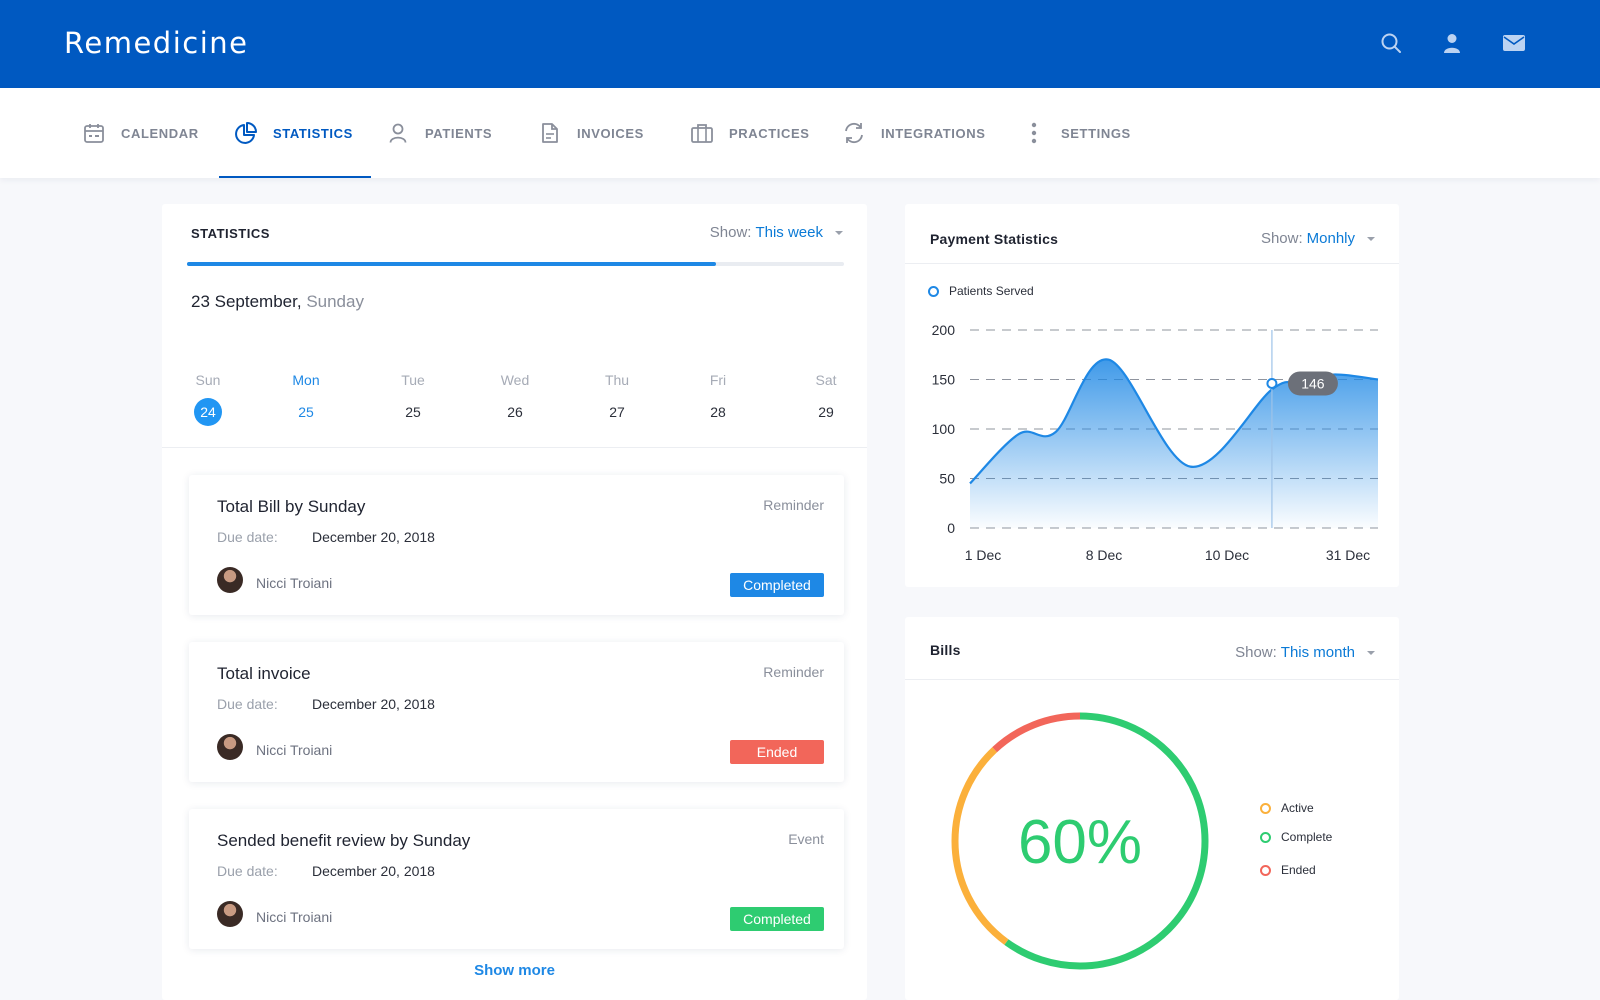 This screenshot has width=1600, height=1000. I want to click on bills-donut-chart: 60%, so click(1080, 841).